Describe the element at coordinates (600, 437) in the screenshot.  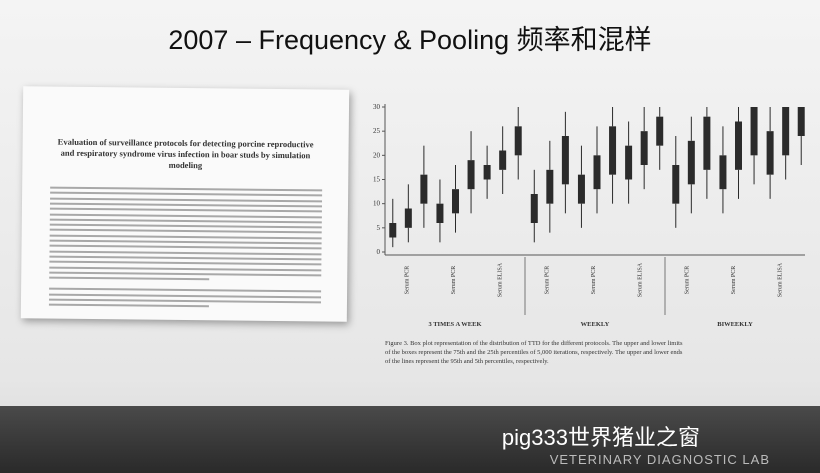
I see `brand: pig333世界猪业之窗` at that location.